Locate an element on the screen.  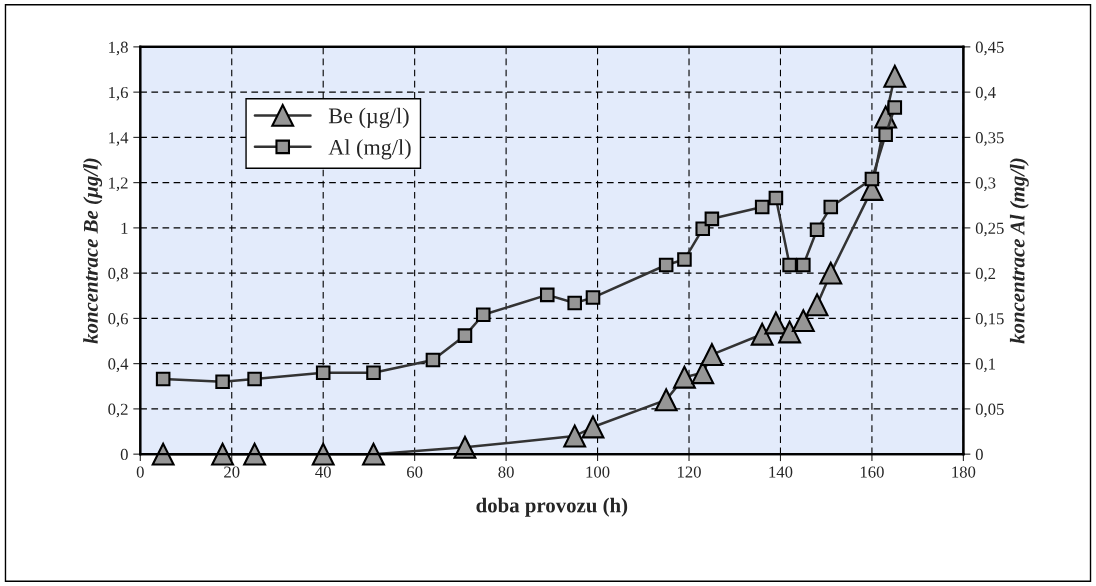
y-tick-label: 1 is located at coordinates (124, 228).